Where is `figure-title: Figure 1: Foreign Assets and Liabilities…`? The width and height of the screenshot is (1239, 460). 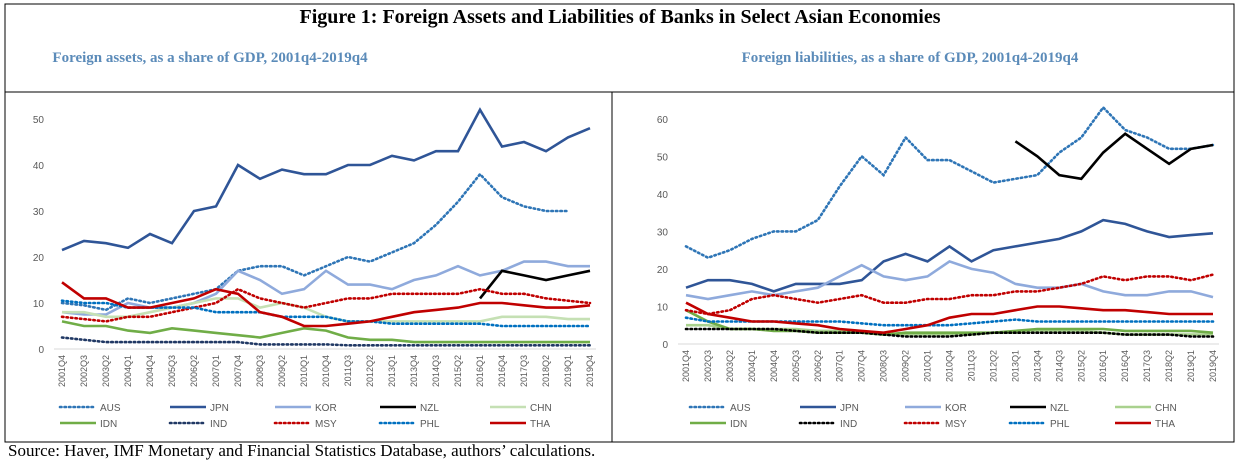
figure-title: Figure 1: Foreign Assets and Liabilities… is located at coordinates (620, 17).